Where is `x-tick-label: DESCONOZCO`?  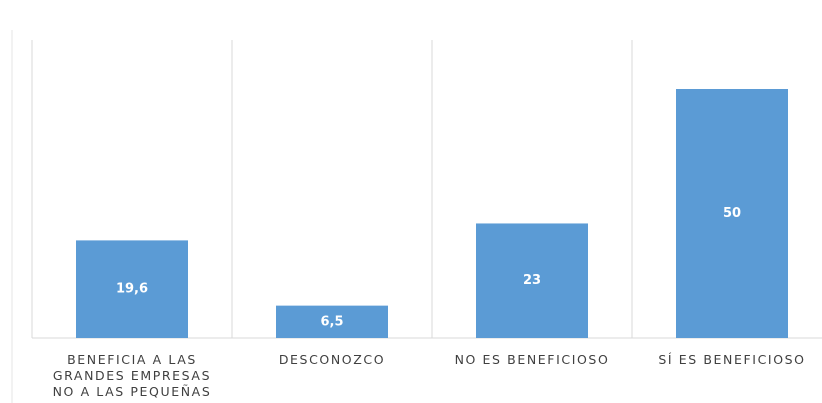 x-tick-label: DESCONOZCO is located at coordinates (332, 359).